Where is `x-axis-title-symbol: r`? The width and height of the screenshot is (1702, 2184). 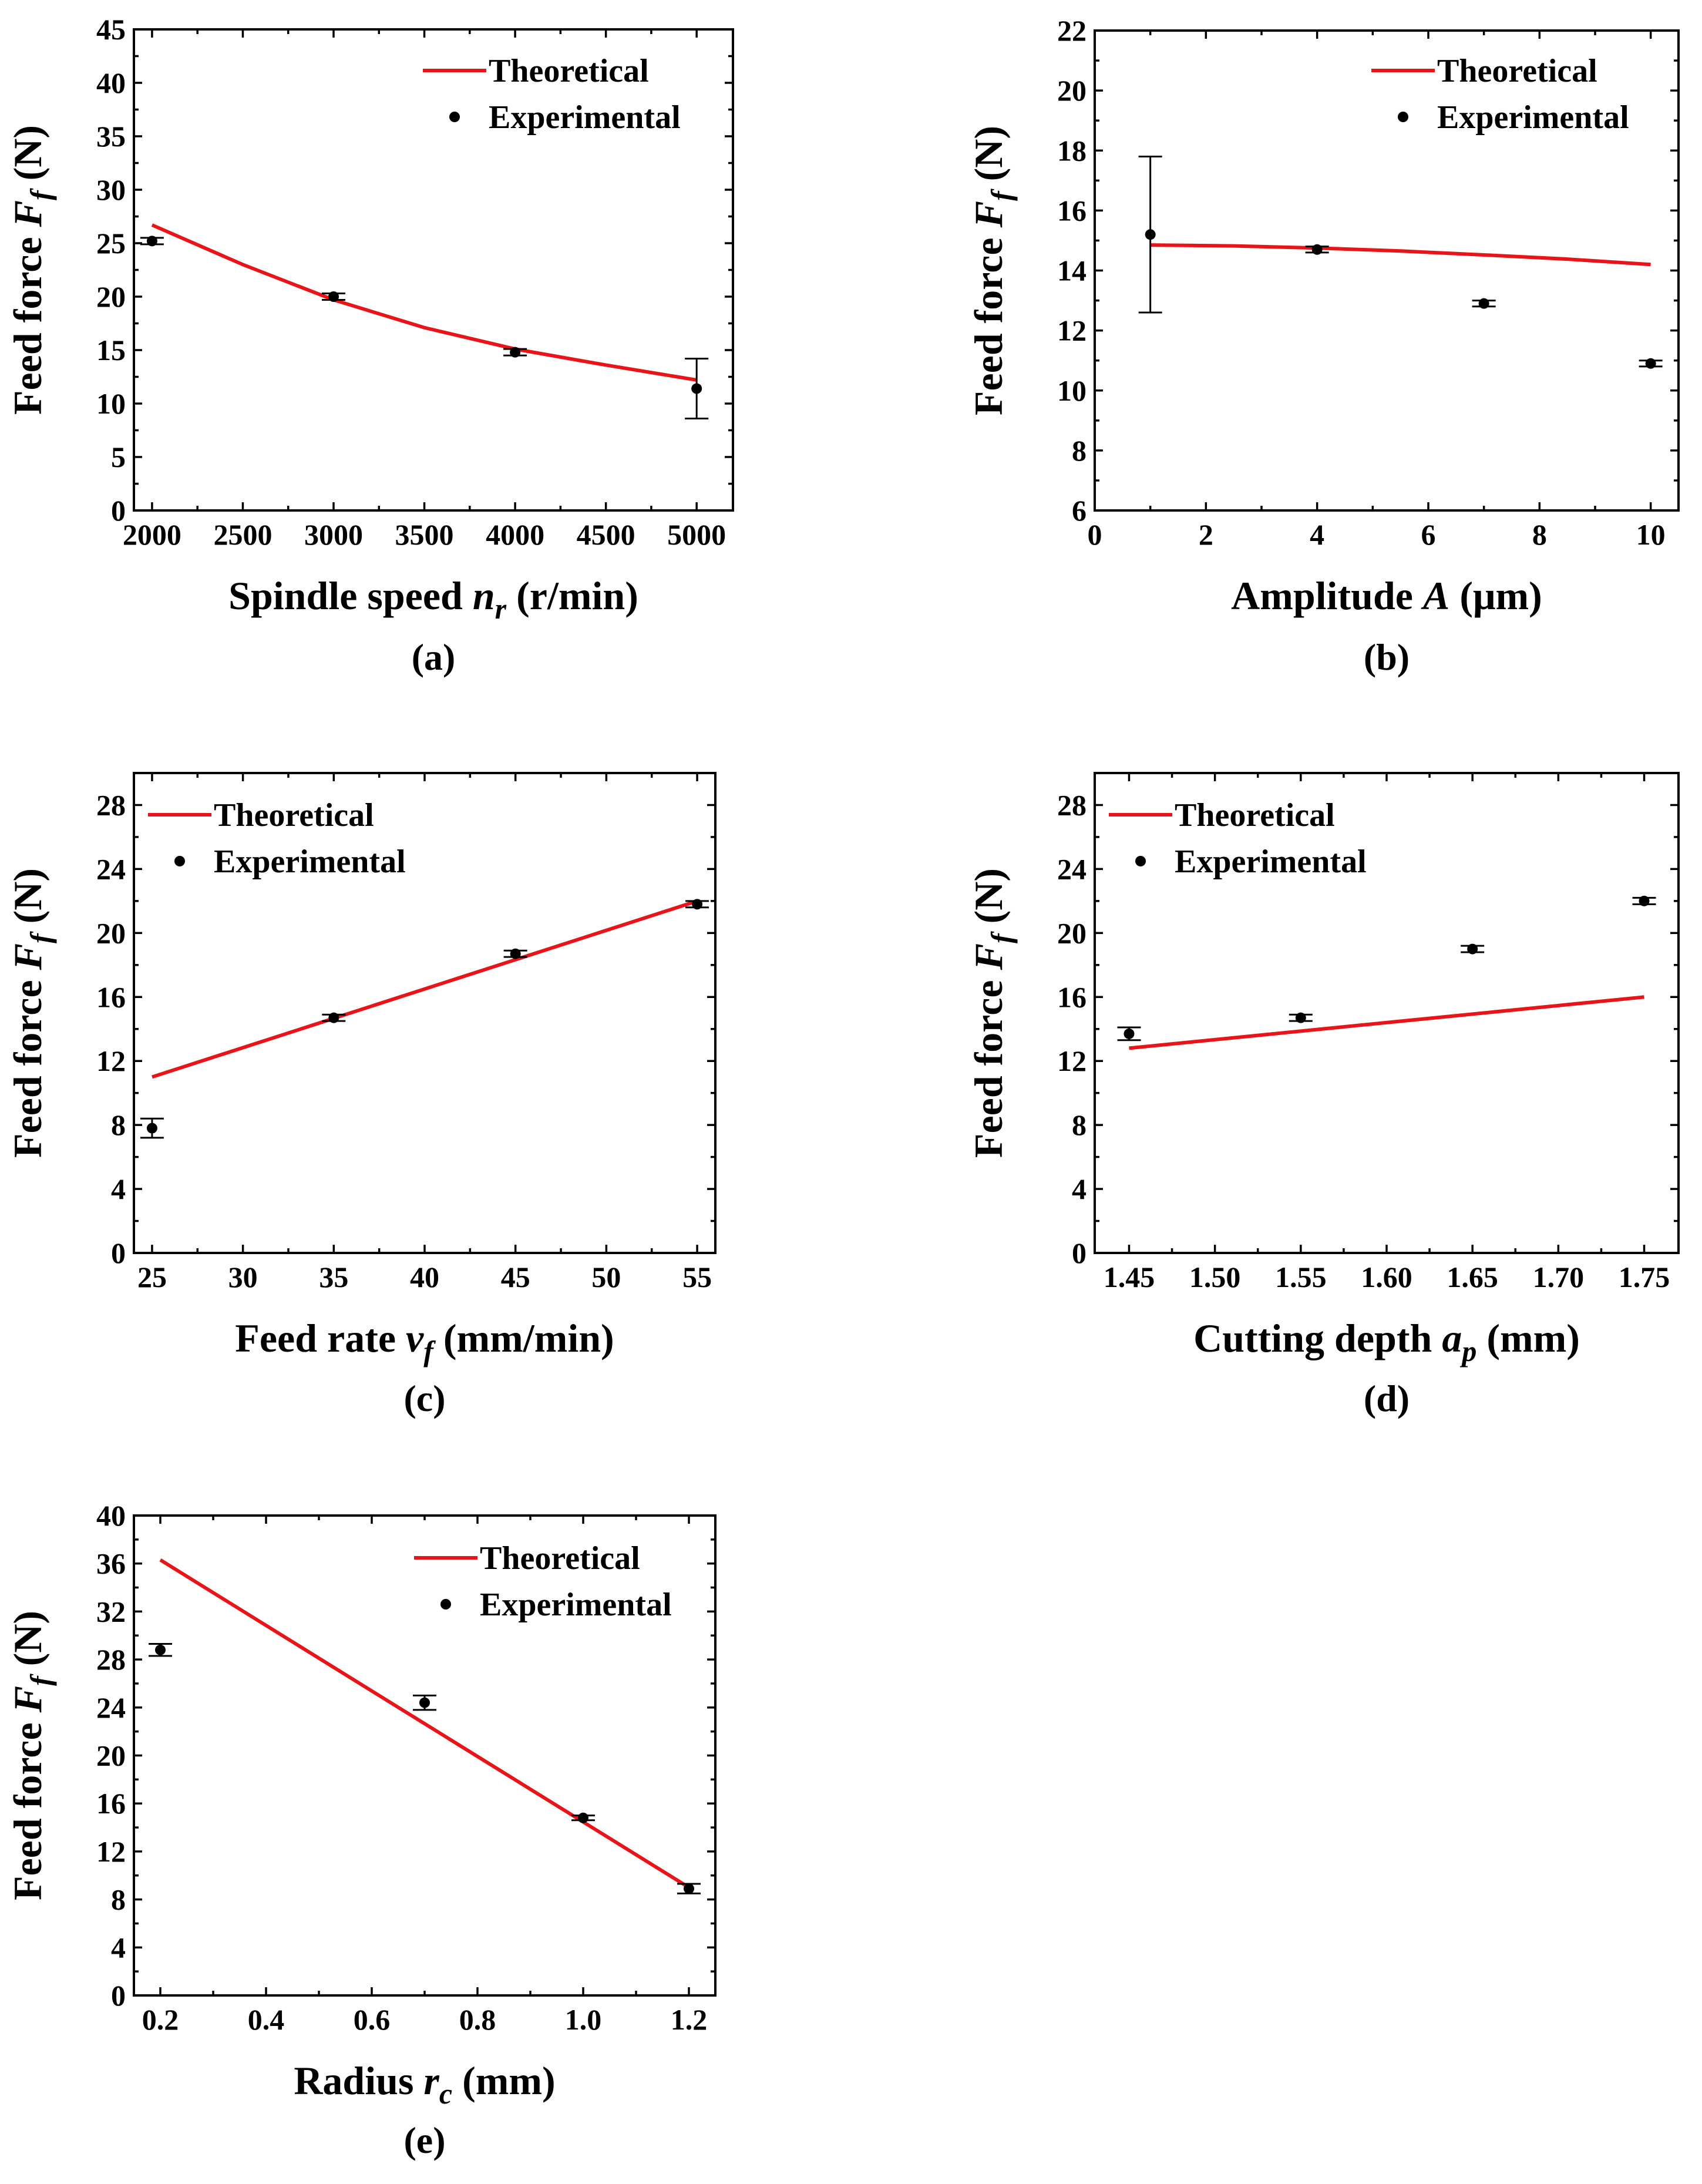 x-axis-title-symbol: r is located at coordinates (431, 2080).